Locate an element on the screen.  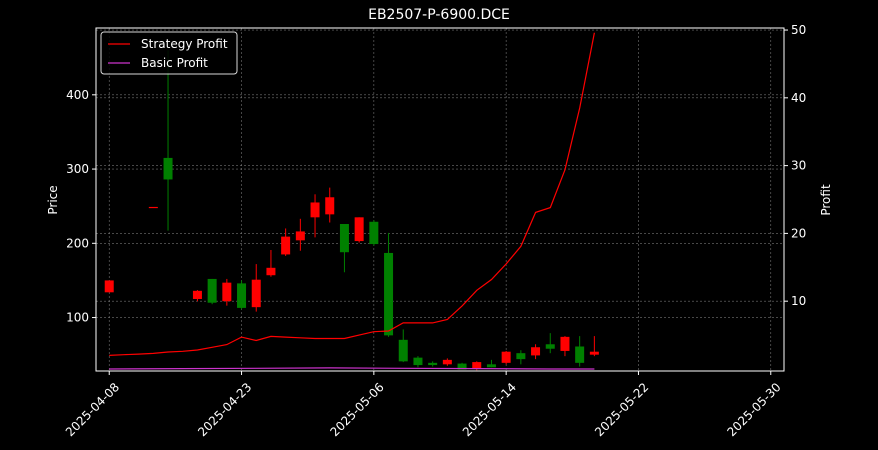
left-tick-label: 400 is located at coordinates (77, 95).